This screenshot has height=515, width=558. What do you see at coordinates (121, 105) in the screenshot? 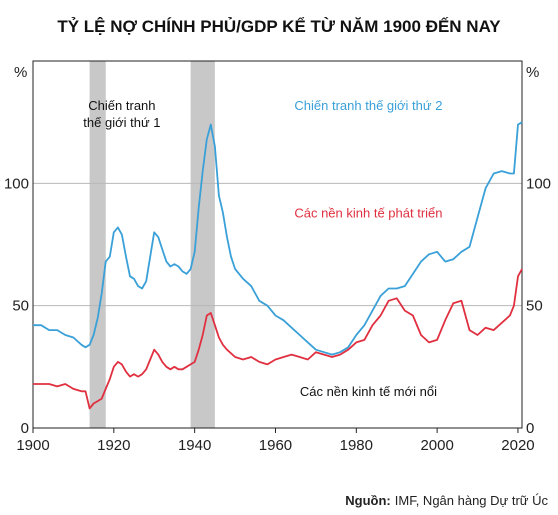
I see `annotation-chien-tranh: Chiến tranh` at bounding box center [121, 105].